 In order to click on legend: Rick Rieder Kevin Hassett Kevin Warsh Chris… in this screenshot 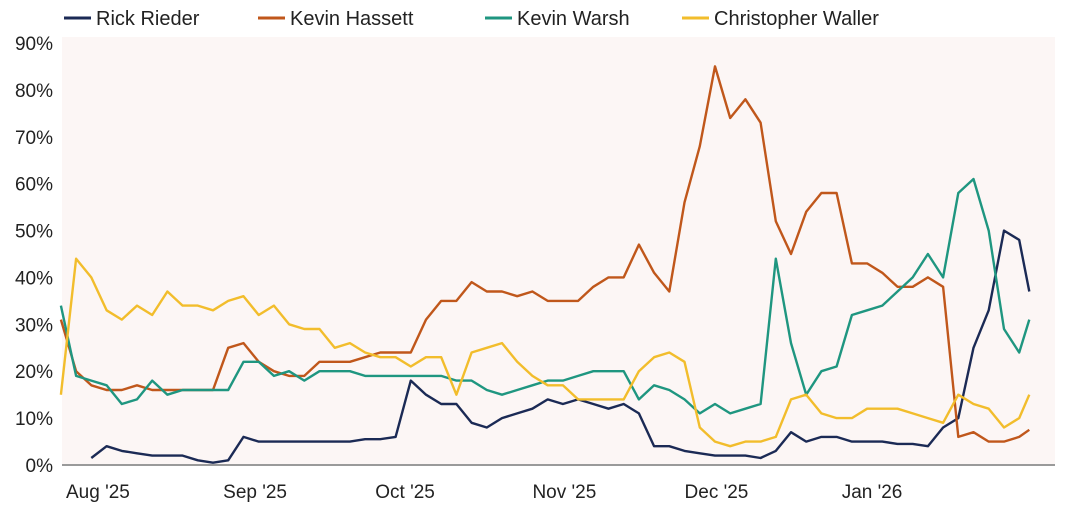, I will do `click(471, 19)`.